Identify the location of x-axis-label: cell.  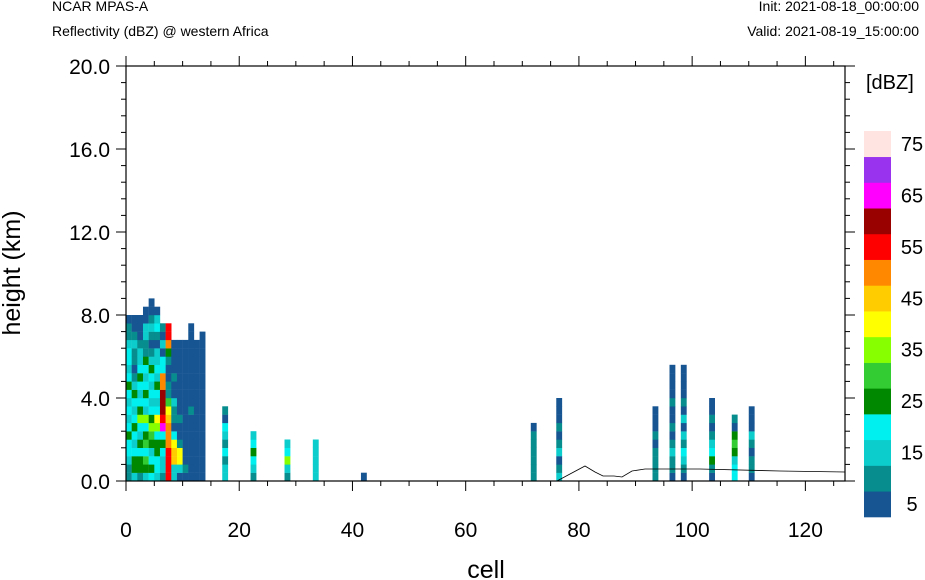
(486, 568).